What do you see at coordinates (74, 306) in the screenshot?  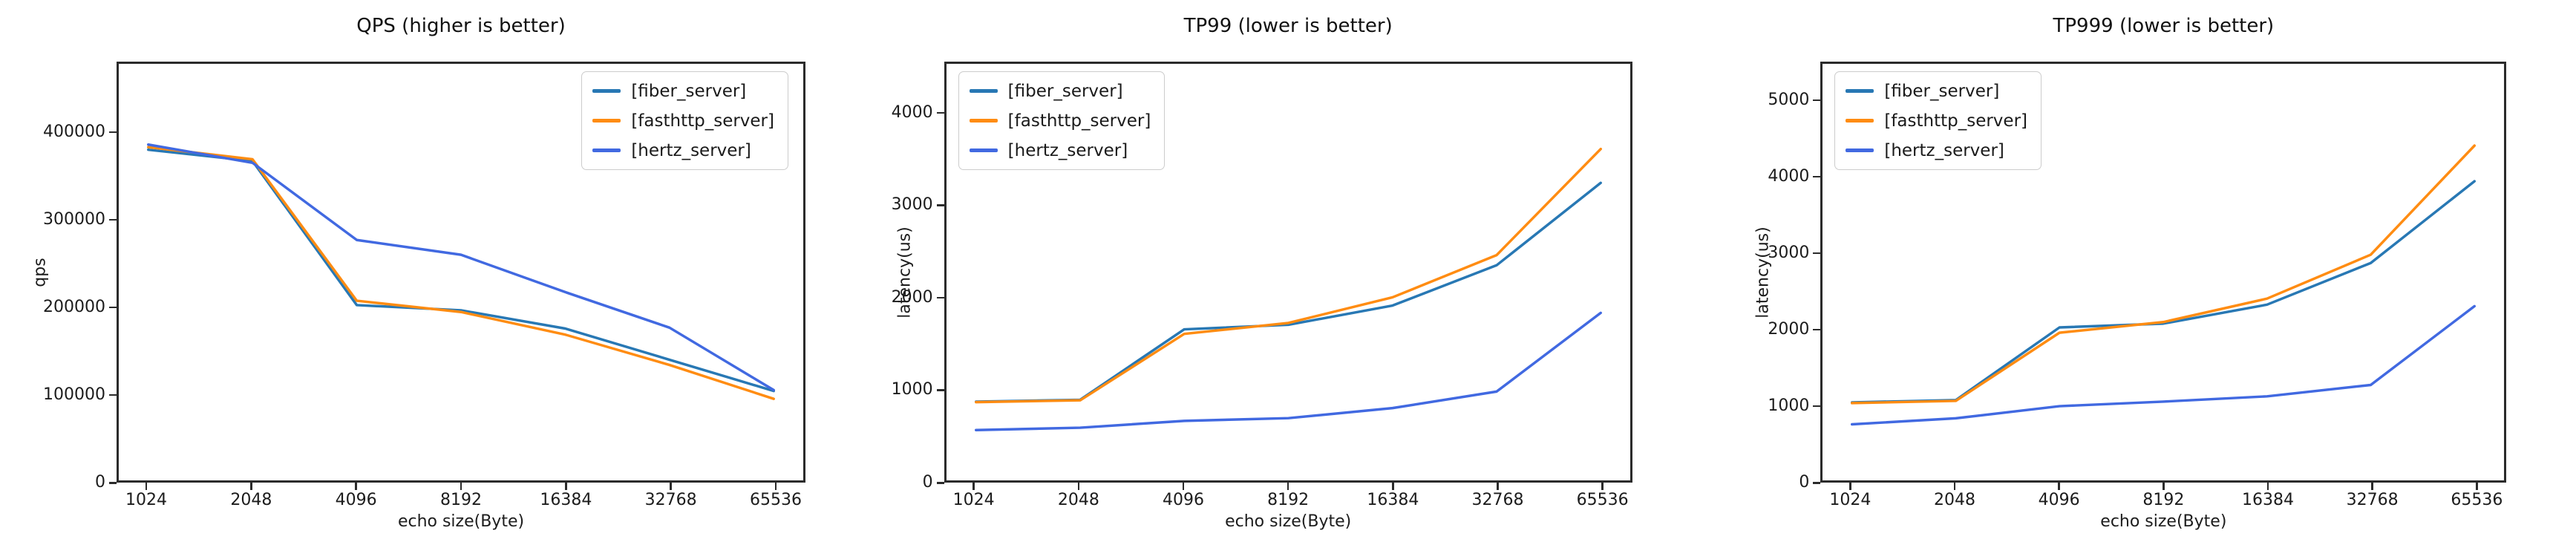 I see `y-tick-label: 200000` at bounding box center [74, 306].